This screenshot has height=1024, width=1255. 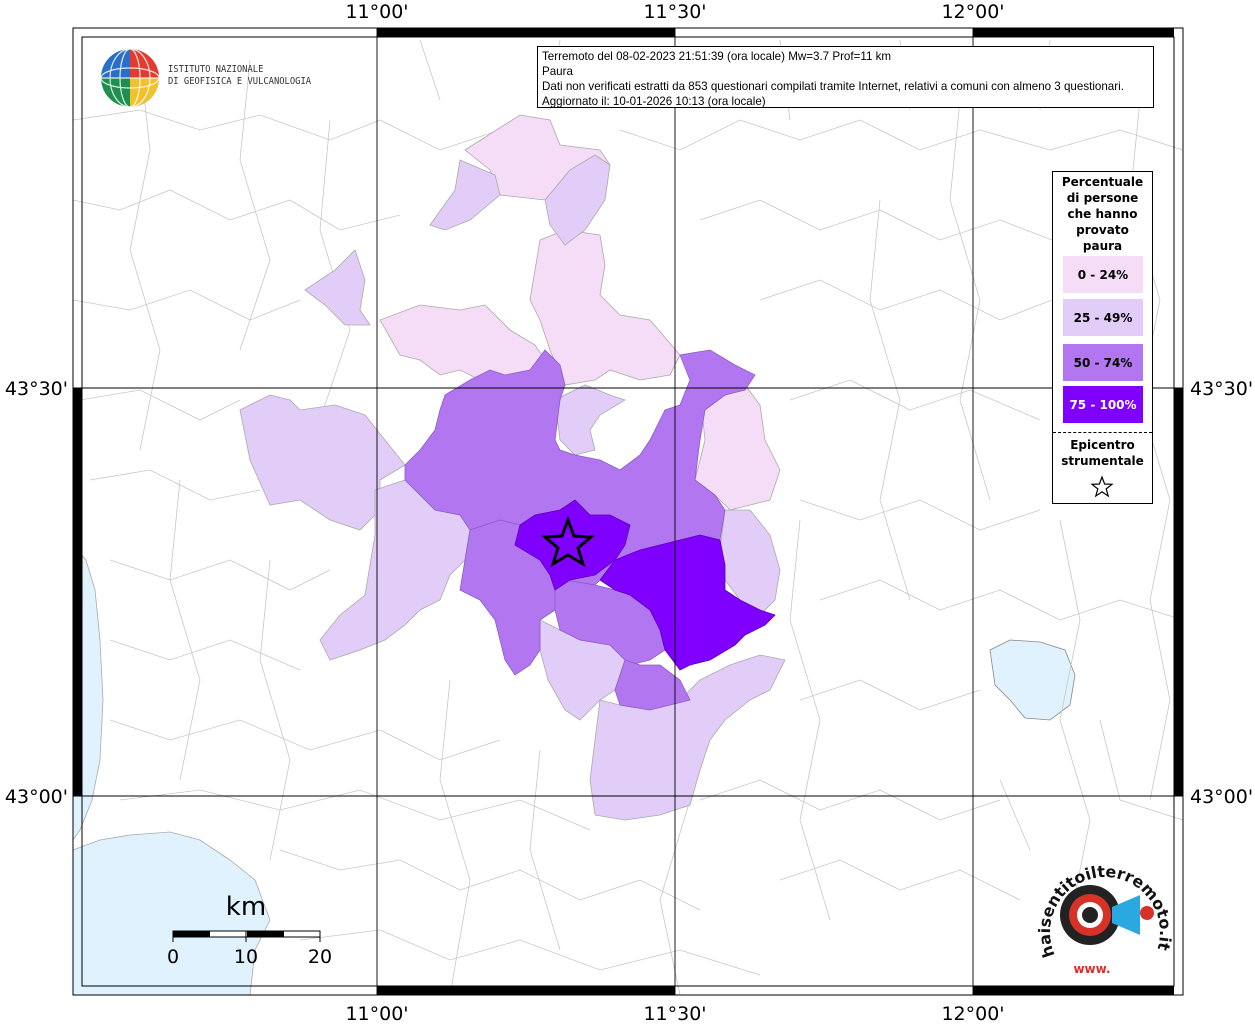 I want to click on globe-icon, so click(x=130, y=78).